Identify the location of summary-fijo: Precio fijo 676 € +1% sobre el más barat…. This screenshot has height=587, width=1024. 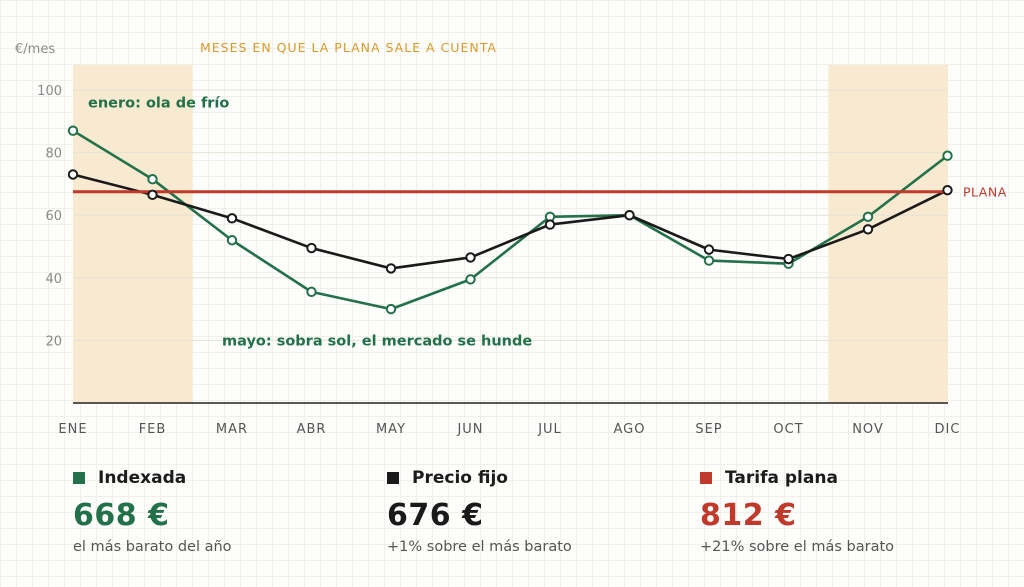
(547, 511).